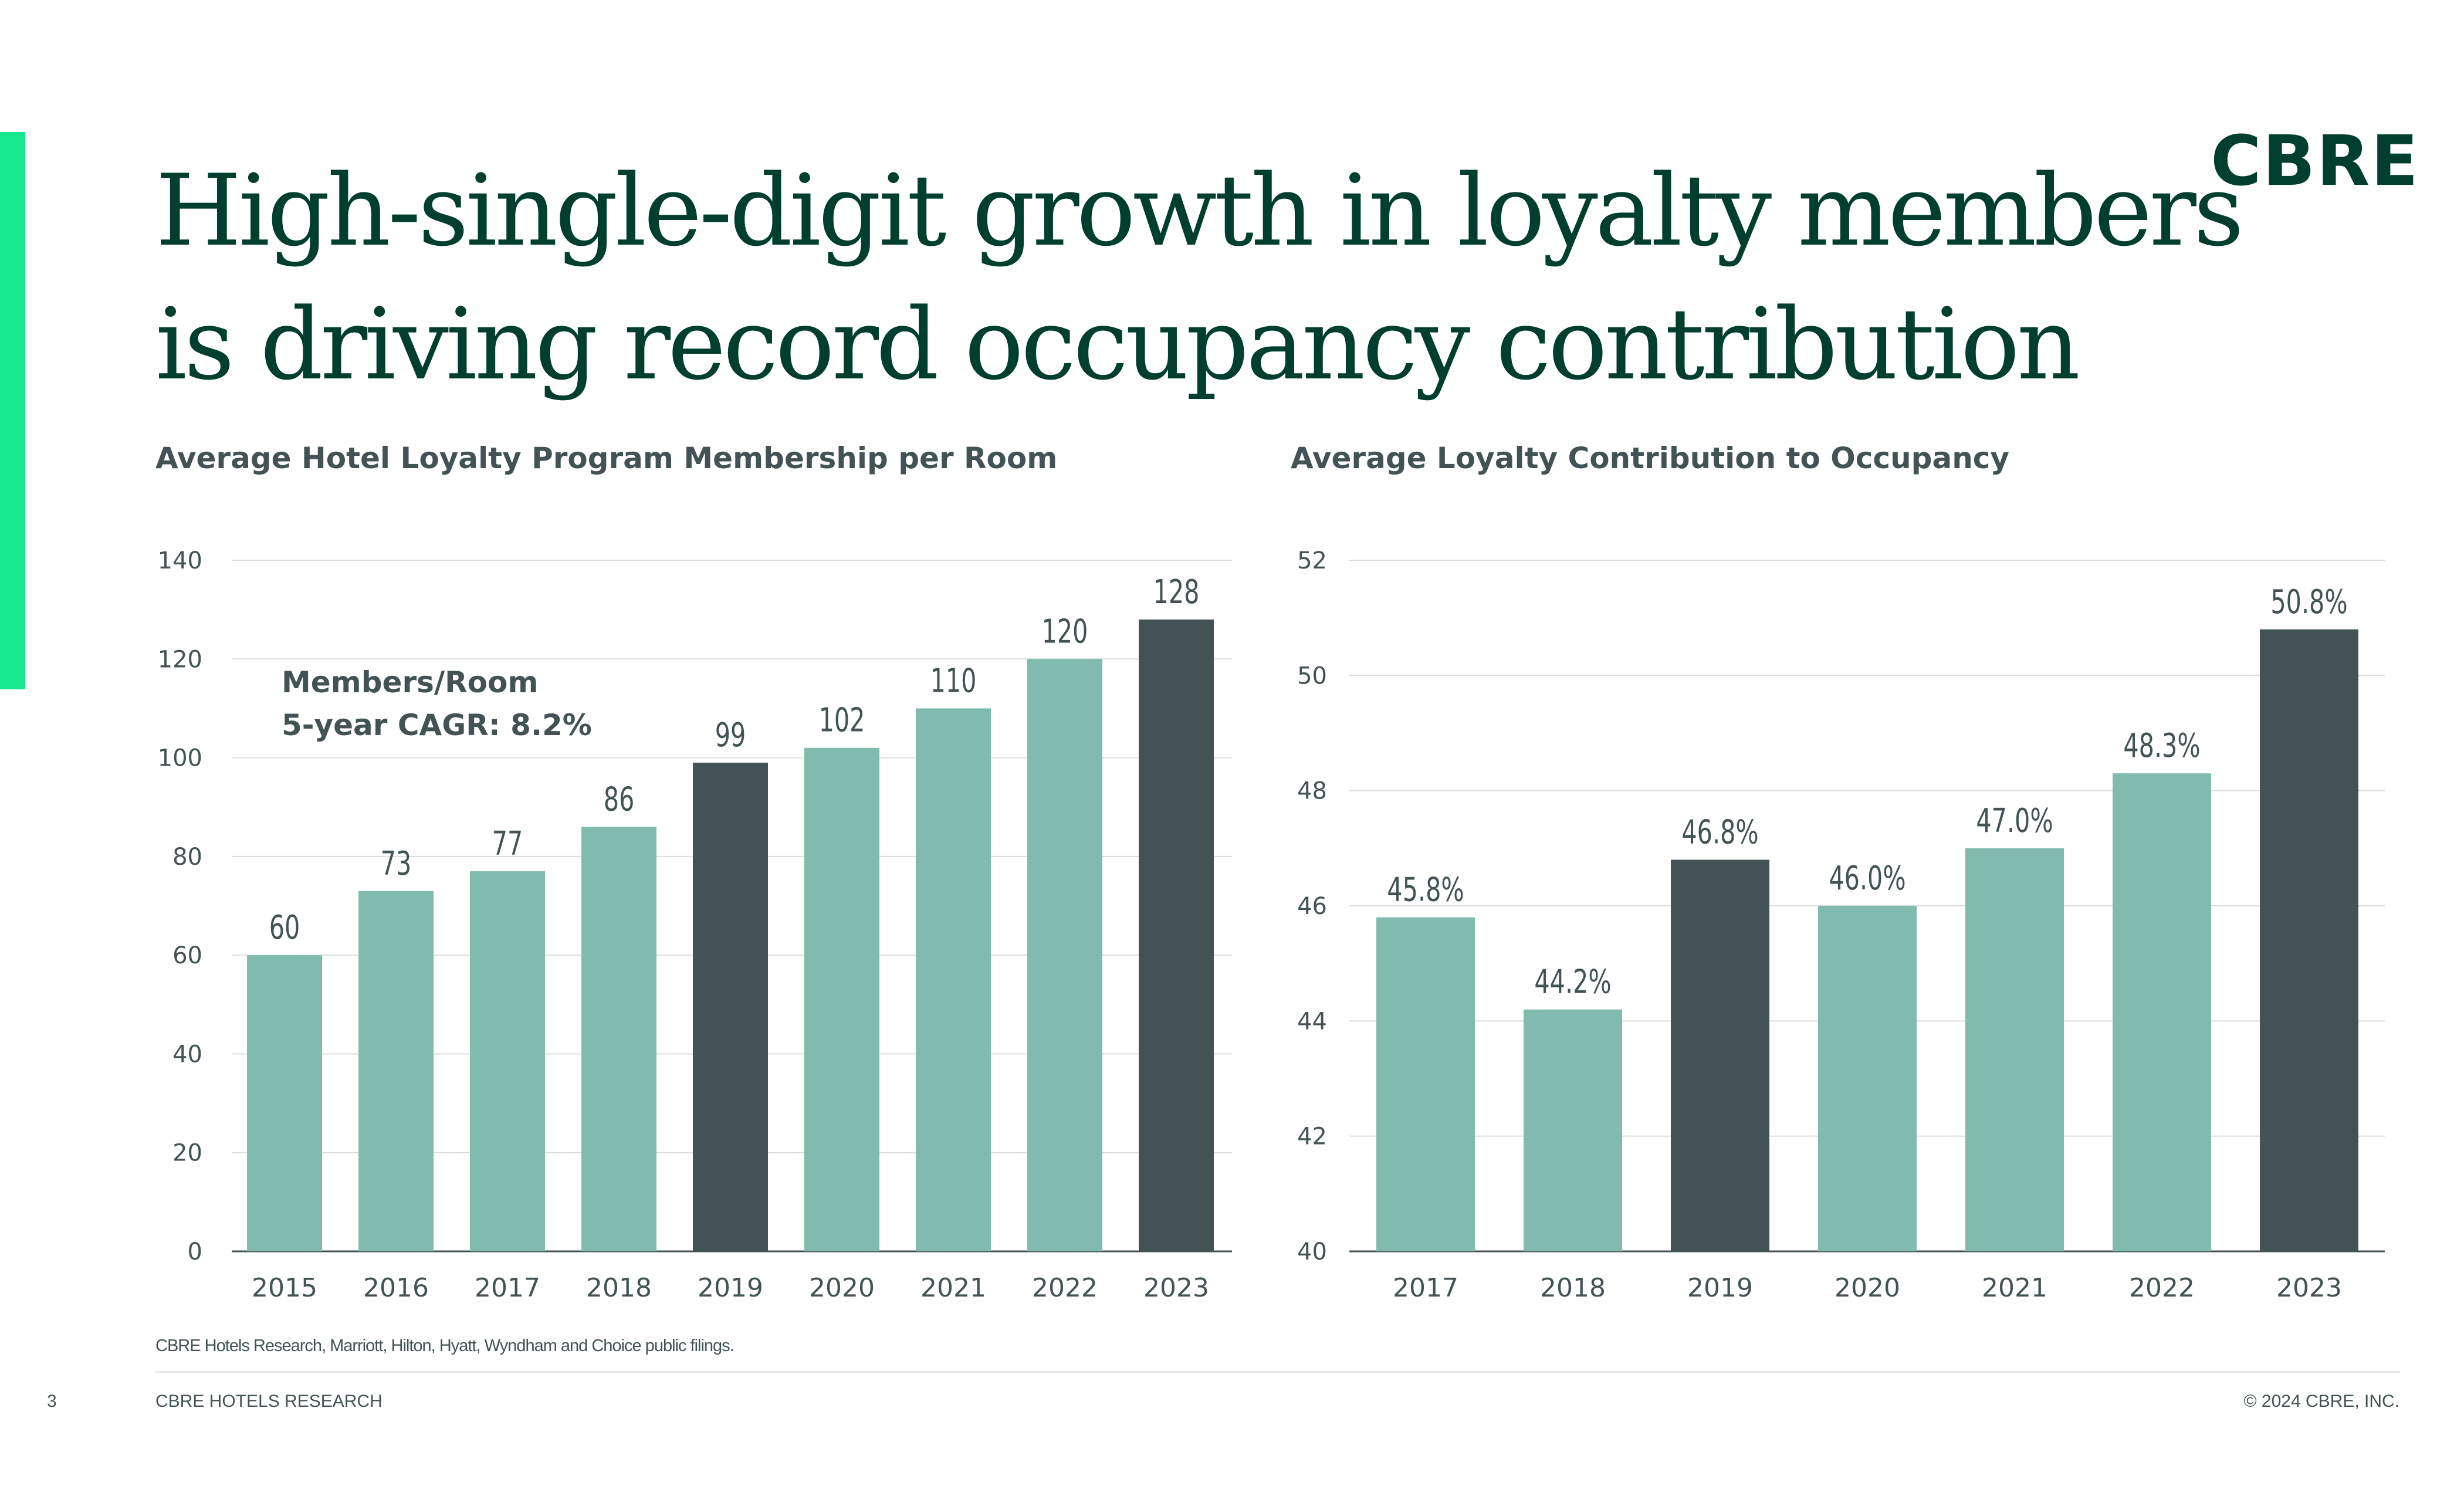  What do you see at coordinates (2162, 1288) in the screenshot?
I see `occupancy-x-tick-label: 2022` at bounding box center [2162, 1288].